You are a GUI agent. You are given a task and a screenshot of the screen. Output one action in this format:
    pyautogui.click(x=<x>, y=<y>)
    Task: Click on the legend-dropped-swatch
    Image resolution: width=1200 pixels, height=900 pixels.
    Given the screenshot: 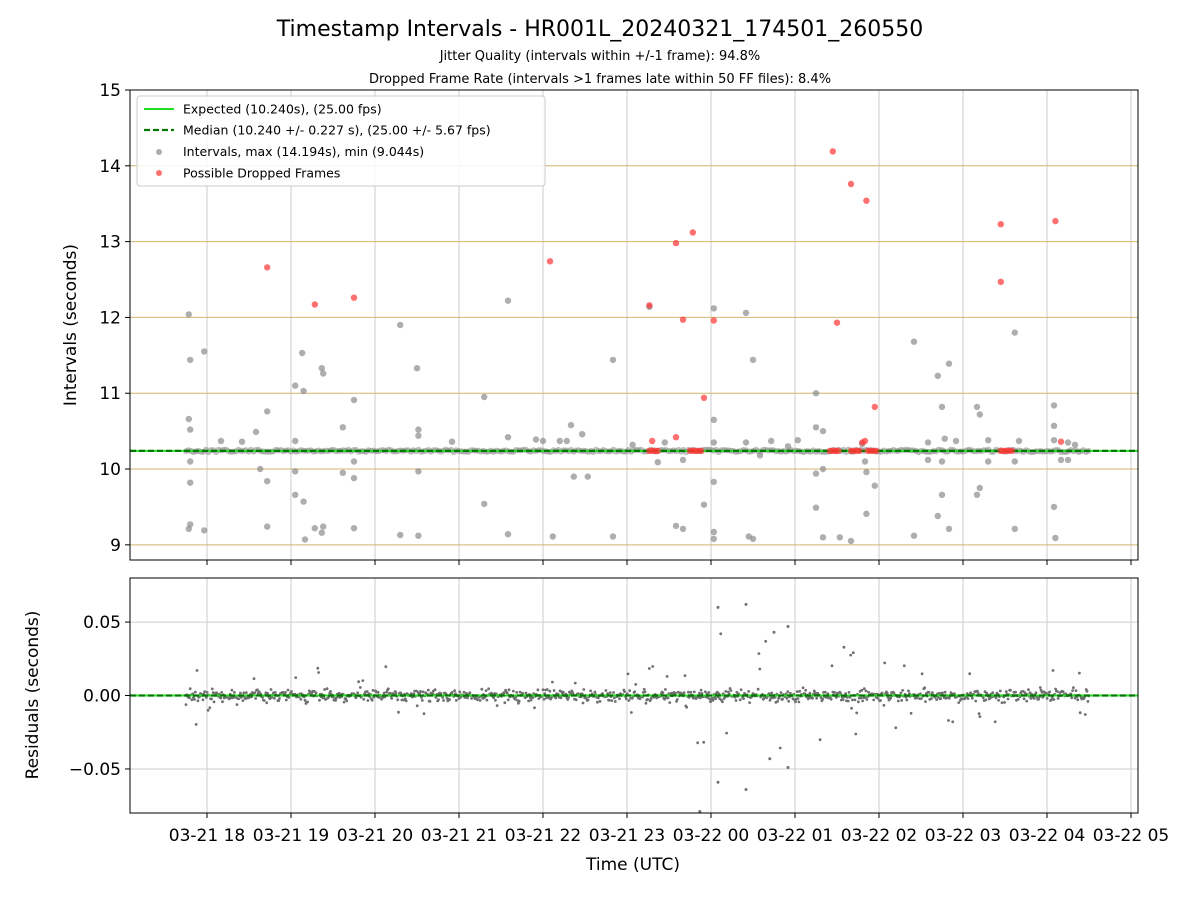 What is the action you would take?
    pyautogui.click(x=159, y=173)
    